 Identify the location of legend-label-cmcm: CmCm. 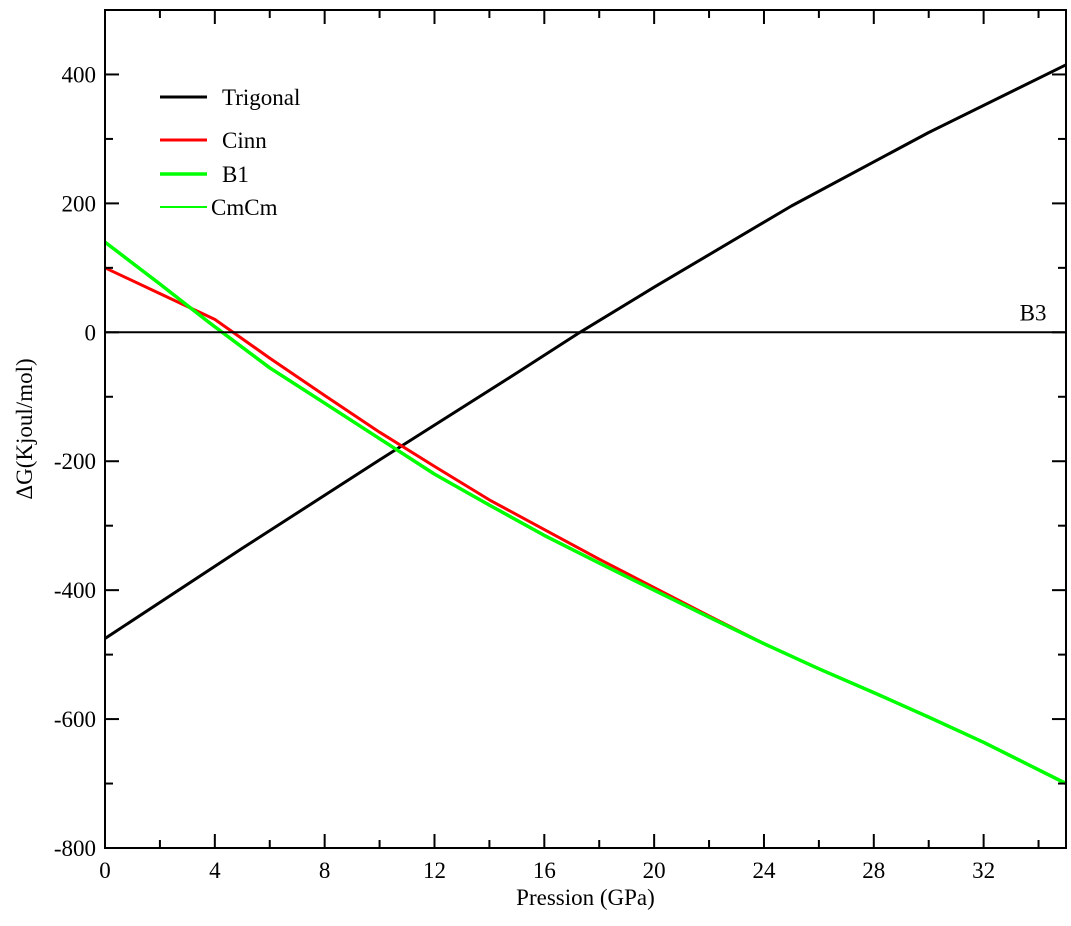
(244, 207).